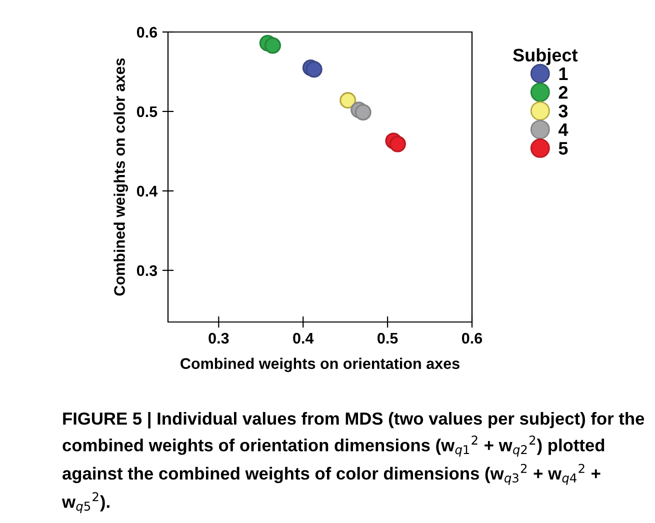 The height and width of the screenshot is (523, 655). What do you see at coordinates (388, 338) in the screenshot?
I see `x-tick-label: 0.5` at bounding box center [388, 338].